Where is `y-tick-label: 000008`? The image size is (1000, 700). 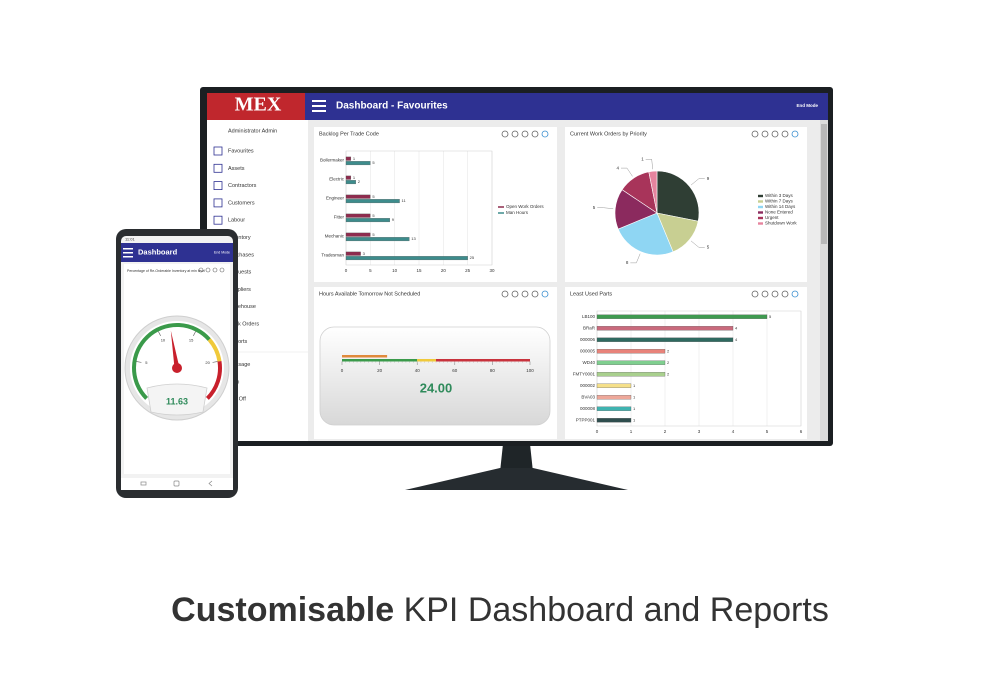
y-tick-label: 000008 is located at coordinates (588, 408).